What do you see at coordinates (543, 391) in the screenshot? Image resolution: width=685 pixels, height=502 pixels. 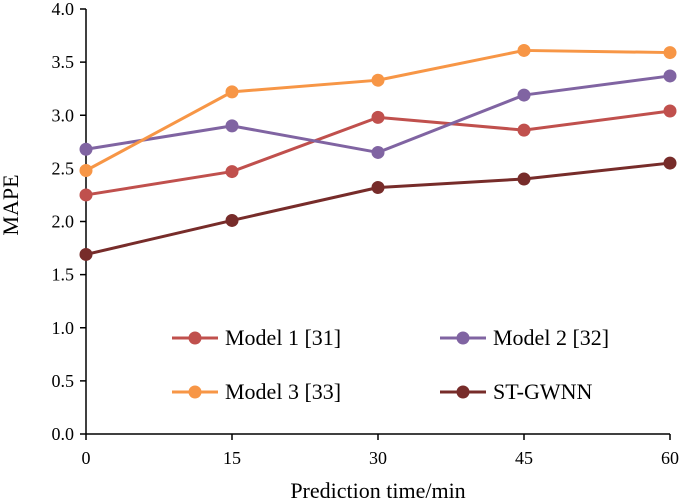 I see `legend-label: ST-GWNN` at bounding box center [543, 391].